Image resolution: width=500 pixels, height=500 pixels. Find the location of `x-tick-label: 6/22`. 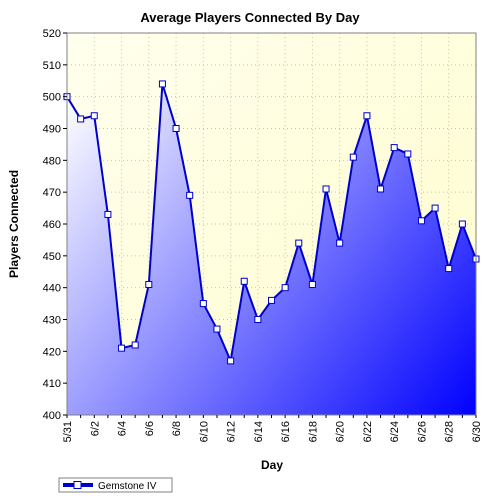

x-tick-label: 6/22 is located at coordinates (368, 431).